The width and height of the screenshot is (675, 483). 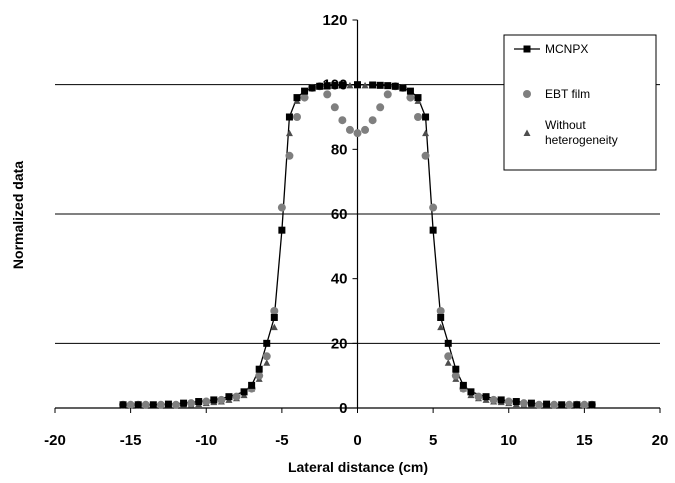 What do you see at coordinates (339, 279) in the screenshot?
I see `y-tick-label: 40` at bounding box center [339, 279].